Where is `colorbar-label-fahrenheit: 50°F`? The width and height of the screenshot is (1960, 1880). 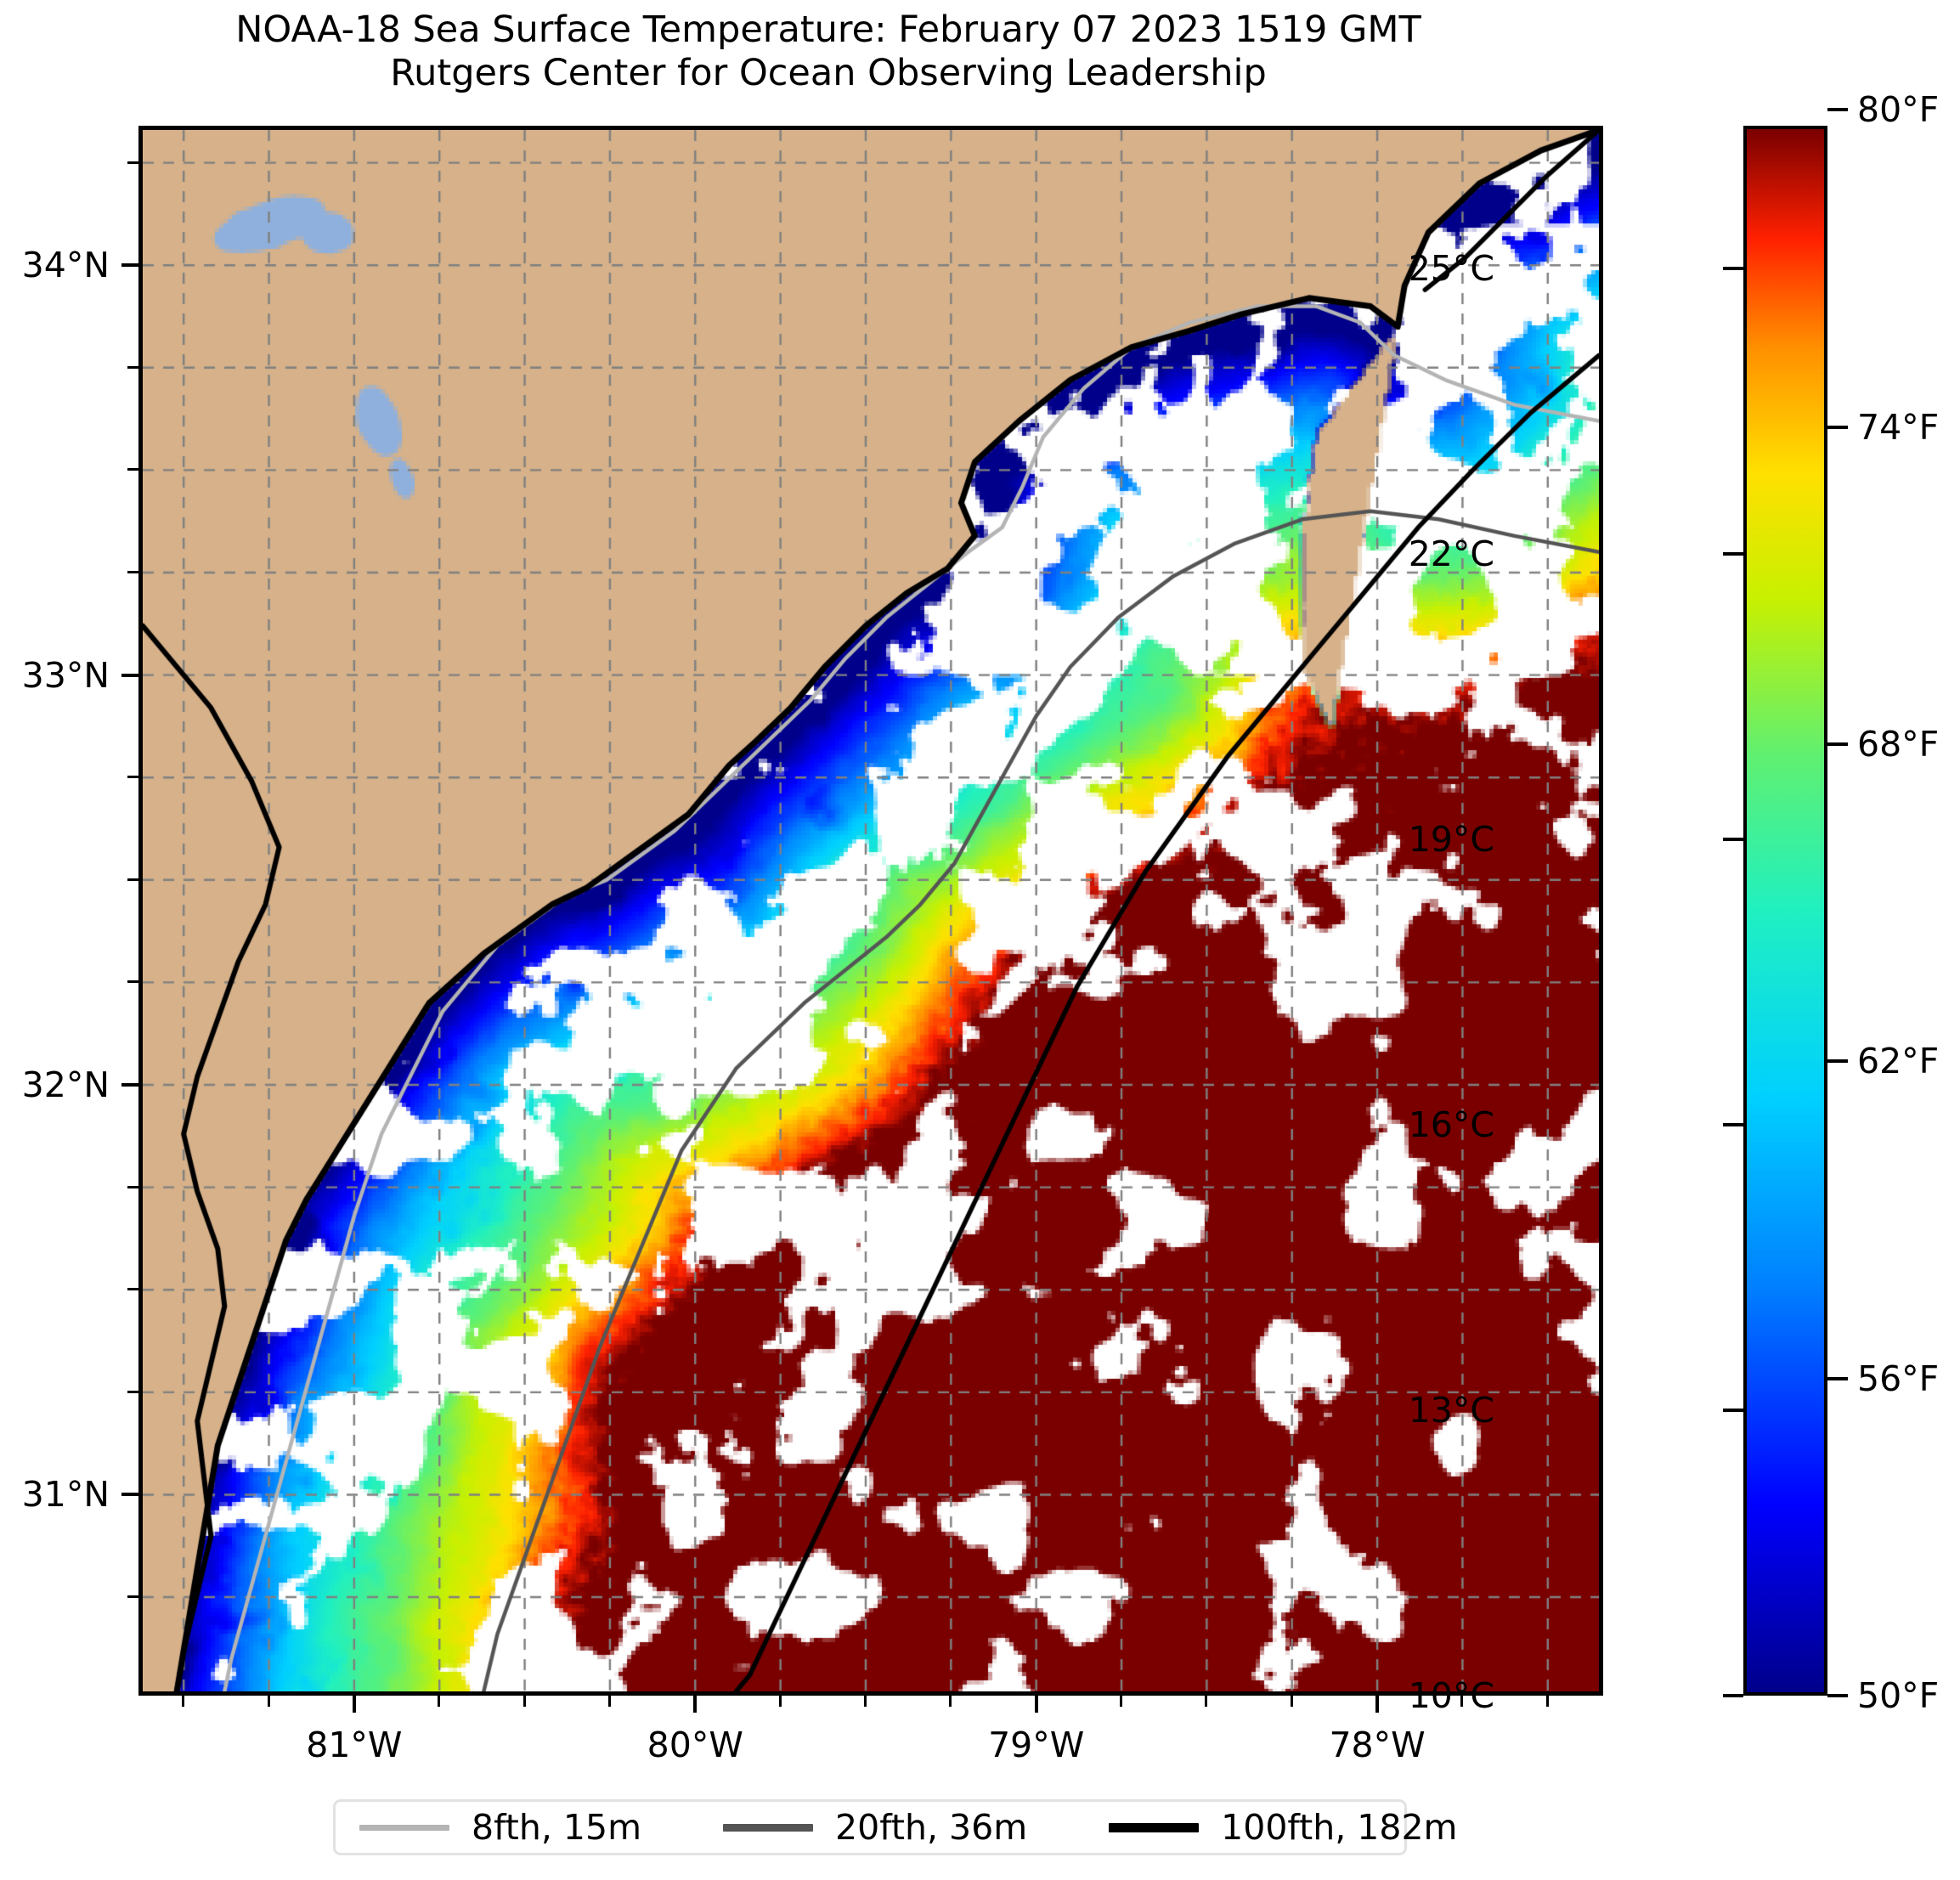
colorbar-label-fahrenheit: 50°F is located at coordinates (1898, 1696).